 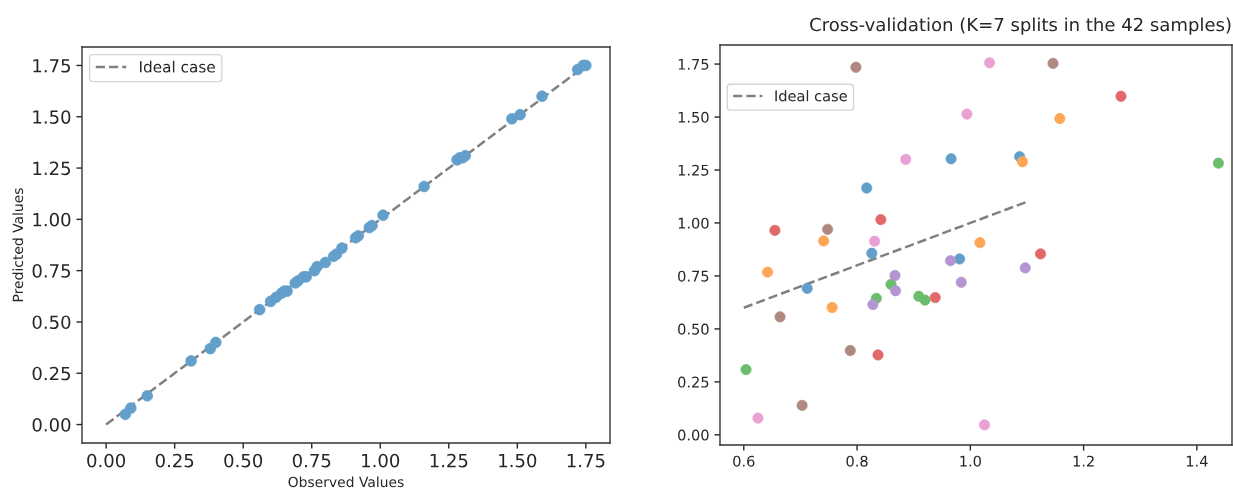 What do you see at coordinates (744, 461) in the screenshot?
I see `x-tick-label: 0.6` at bounding box center [744, 461].